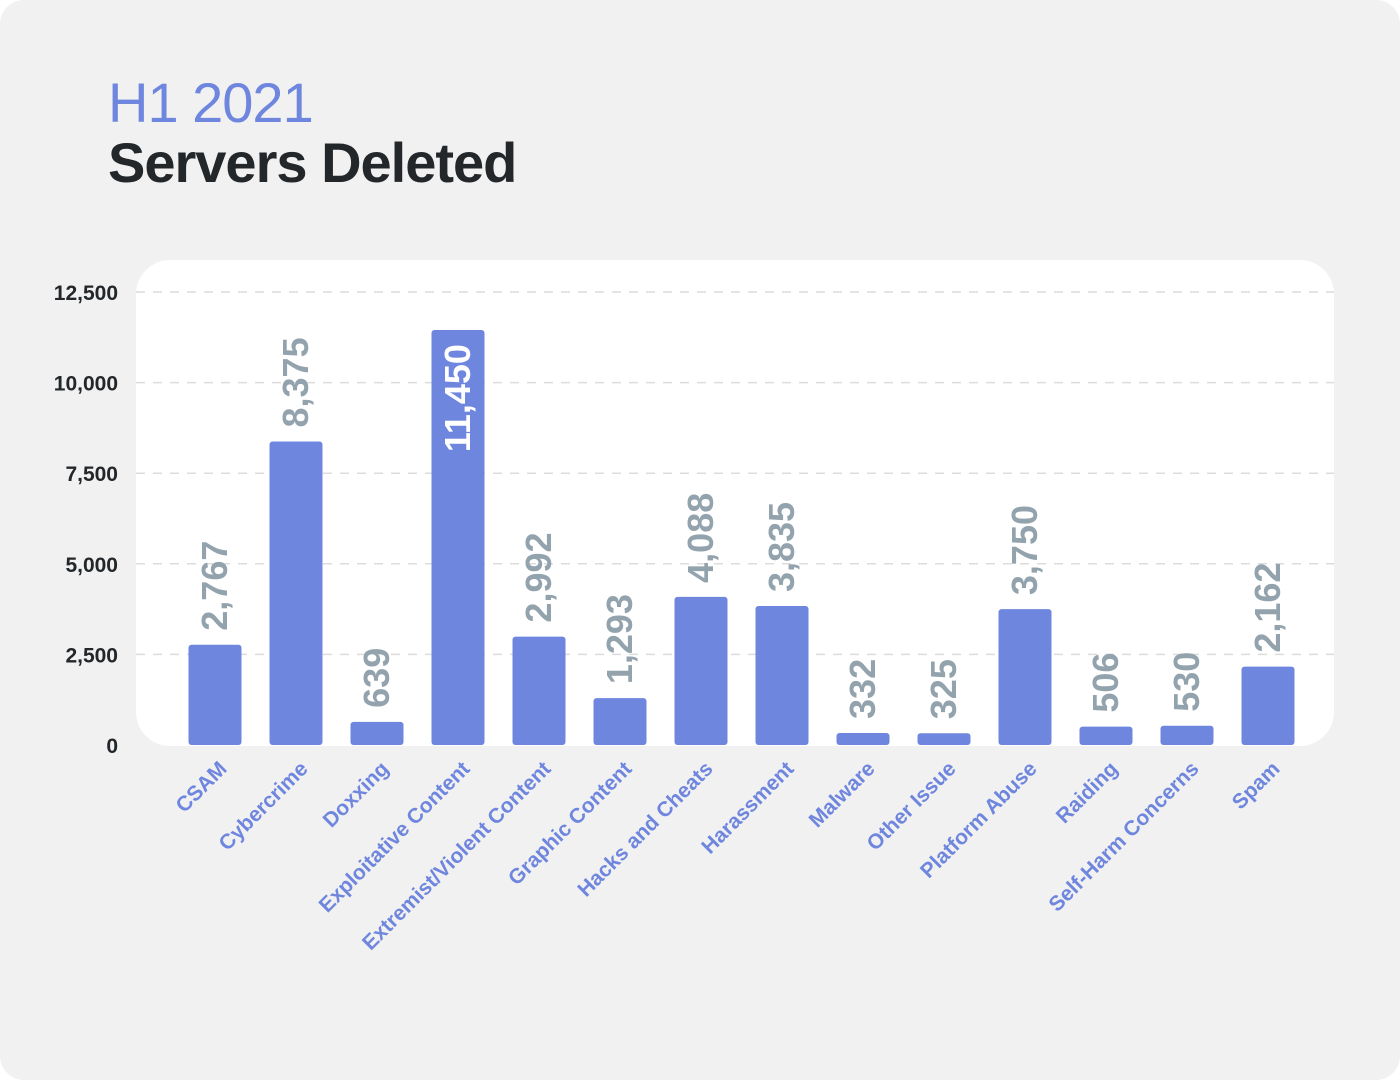 The height and width of the screenshot is (1080, 1400). I want to click on value-label: 2,162, so click(1267, 608).